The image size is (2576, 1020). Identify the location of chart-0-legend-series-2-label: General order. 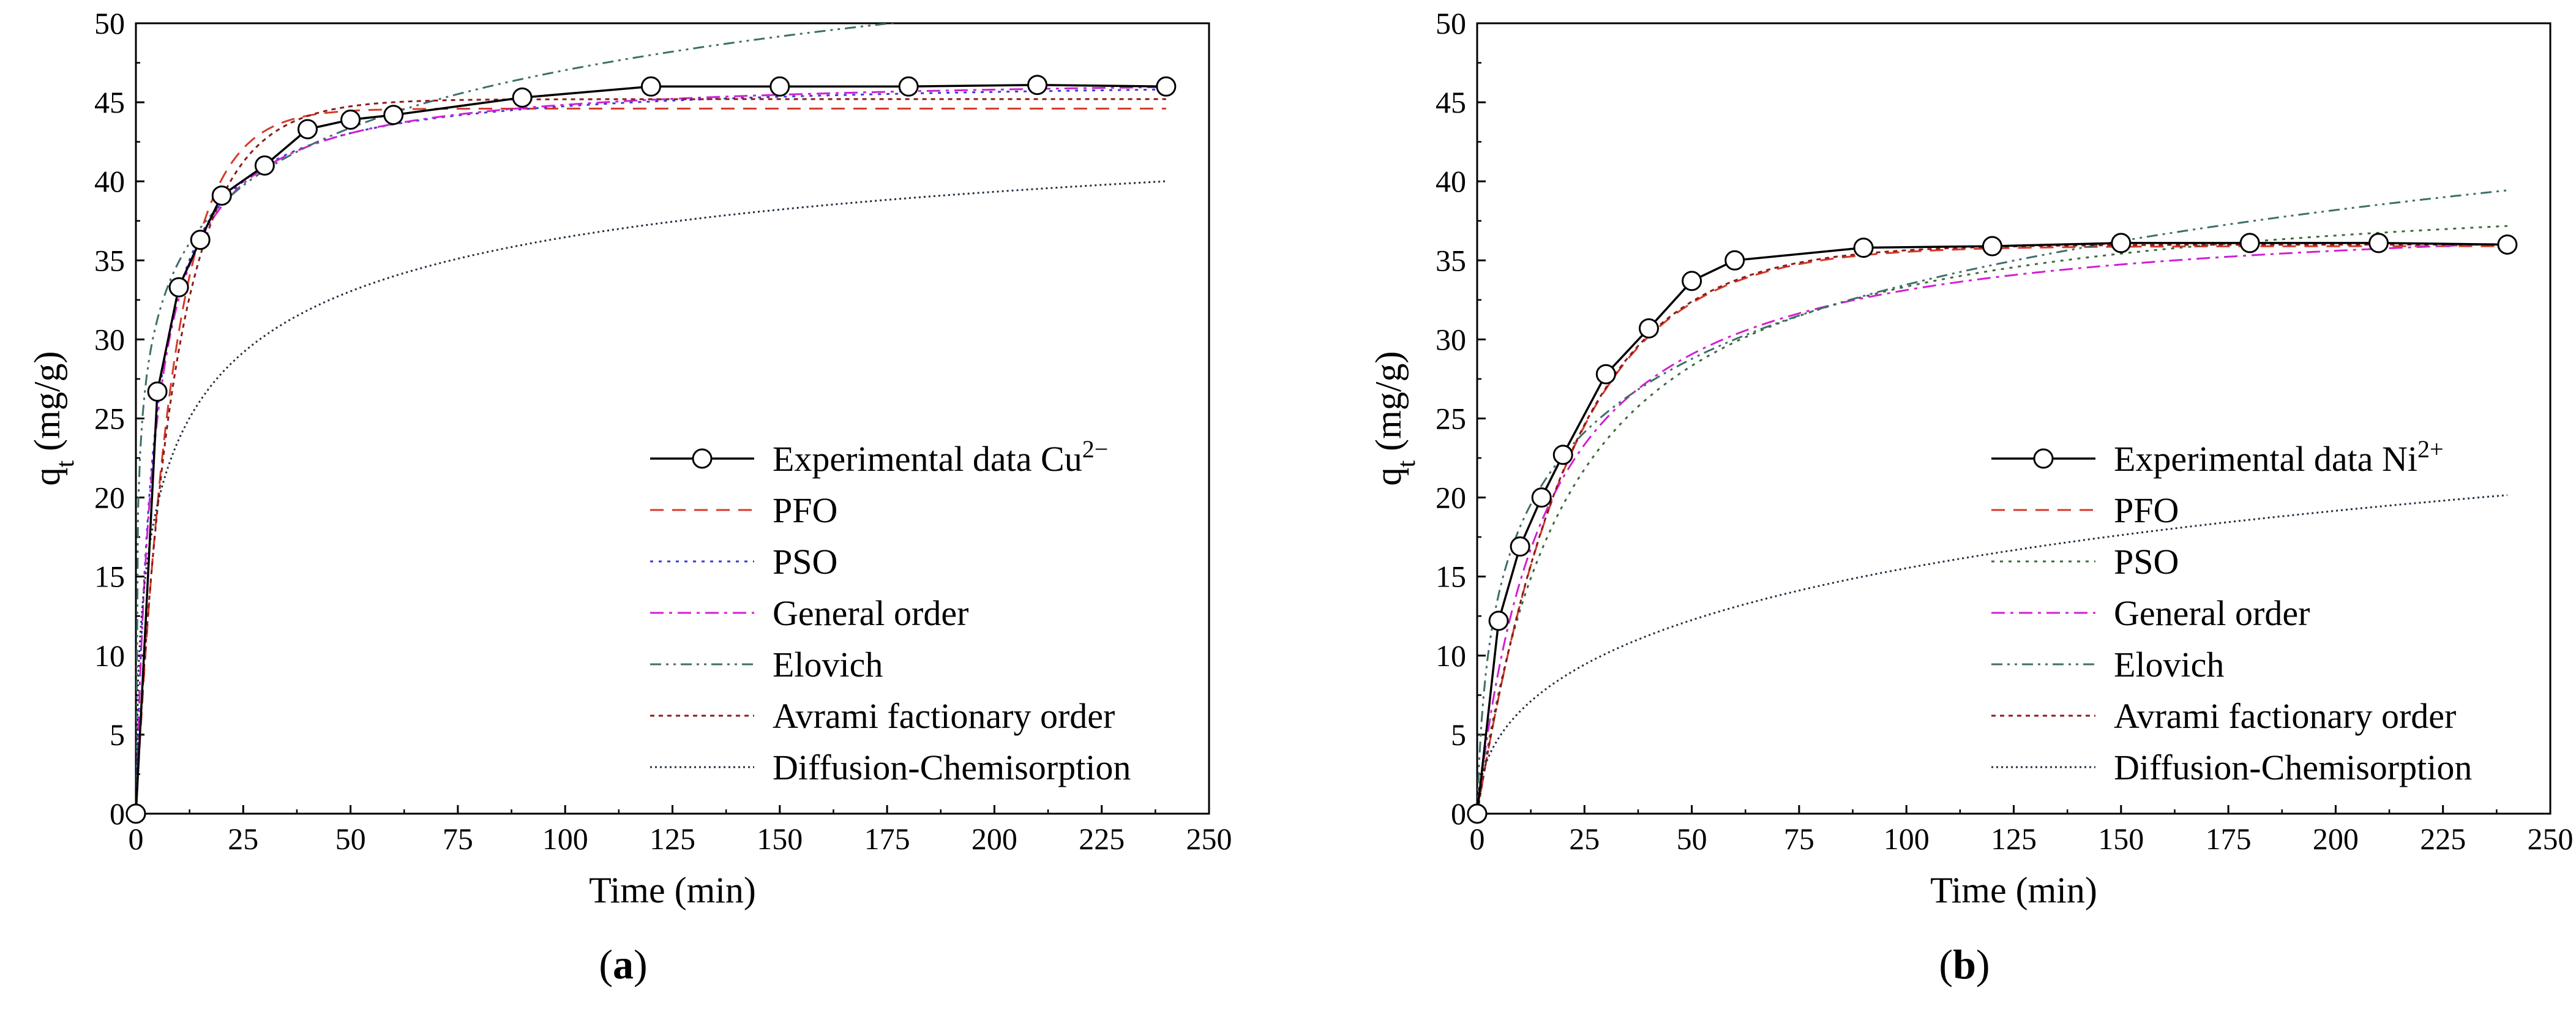
(871, 613).